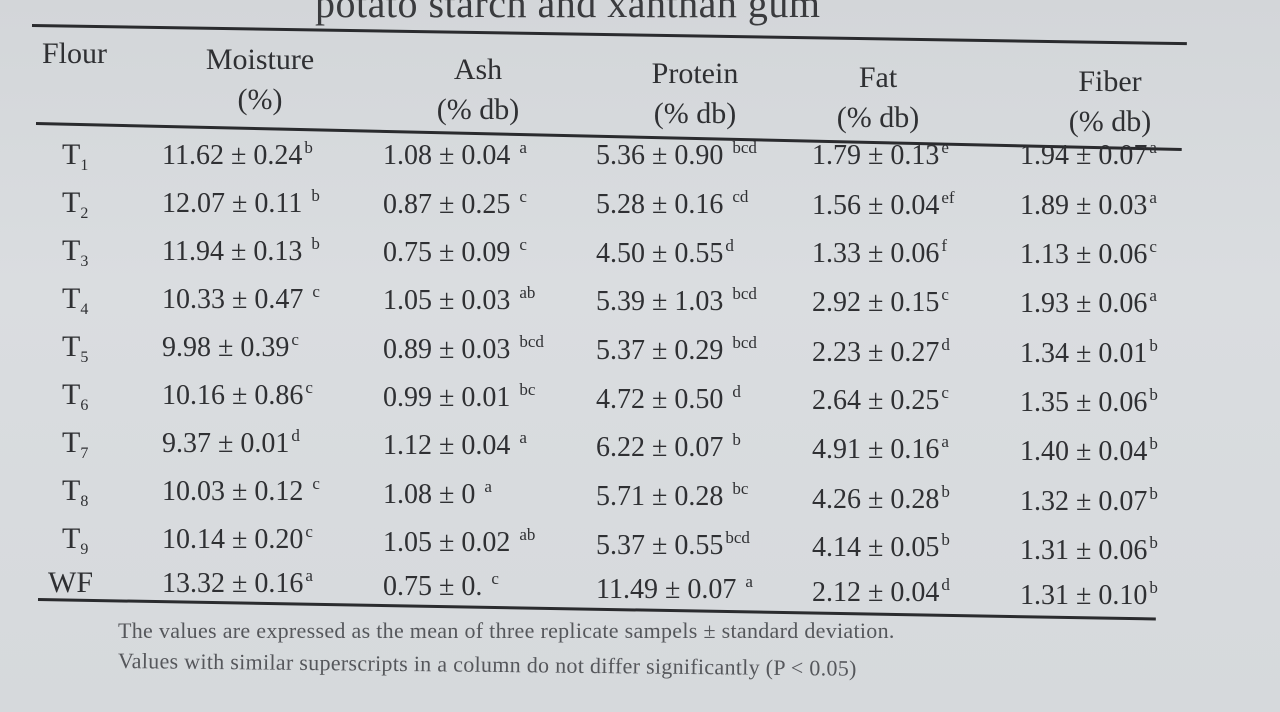 This screenshot has width=1280, height=712. I want to click on cell-value: 1.35 ± 0.06, so click(1084, 402).